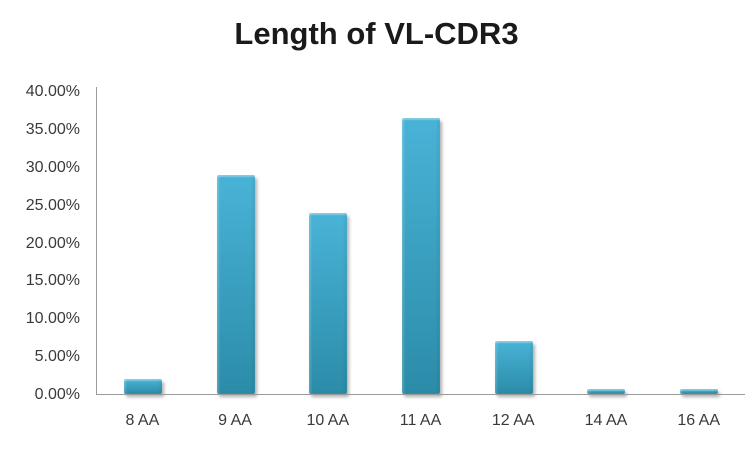 Image resolution: width=753 pixels, height=451 pixels. Describe the element at coordinates (52, 281) in the screenshot. I see `y-tick-label: 15.00%` at that location.